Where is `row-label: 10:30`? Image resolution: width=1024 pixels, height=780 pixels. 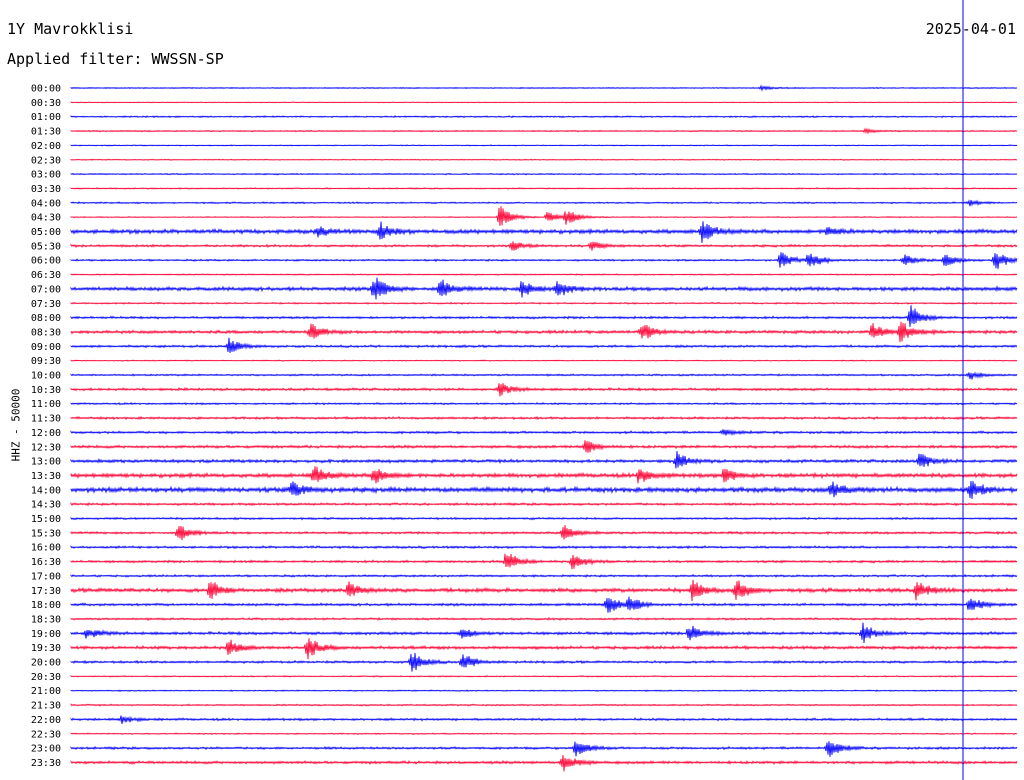
row-label: 10:30 is located at coordinates (46, 390).